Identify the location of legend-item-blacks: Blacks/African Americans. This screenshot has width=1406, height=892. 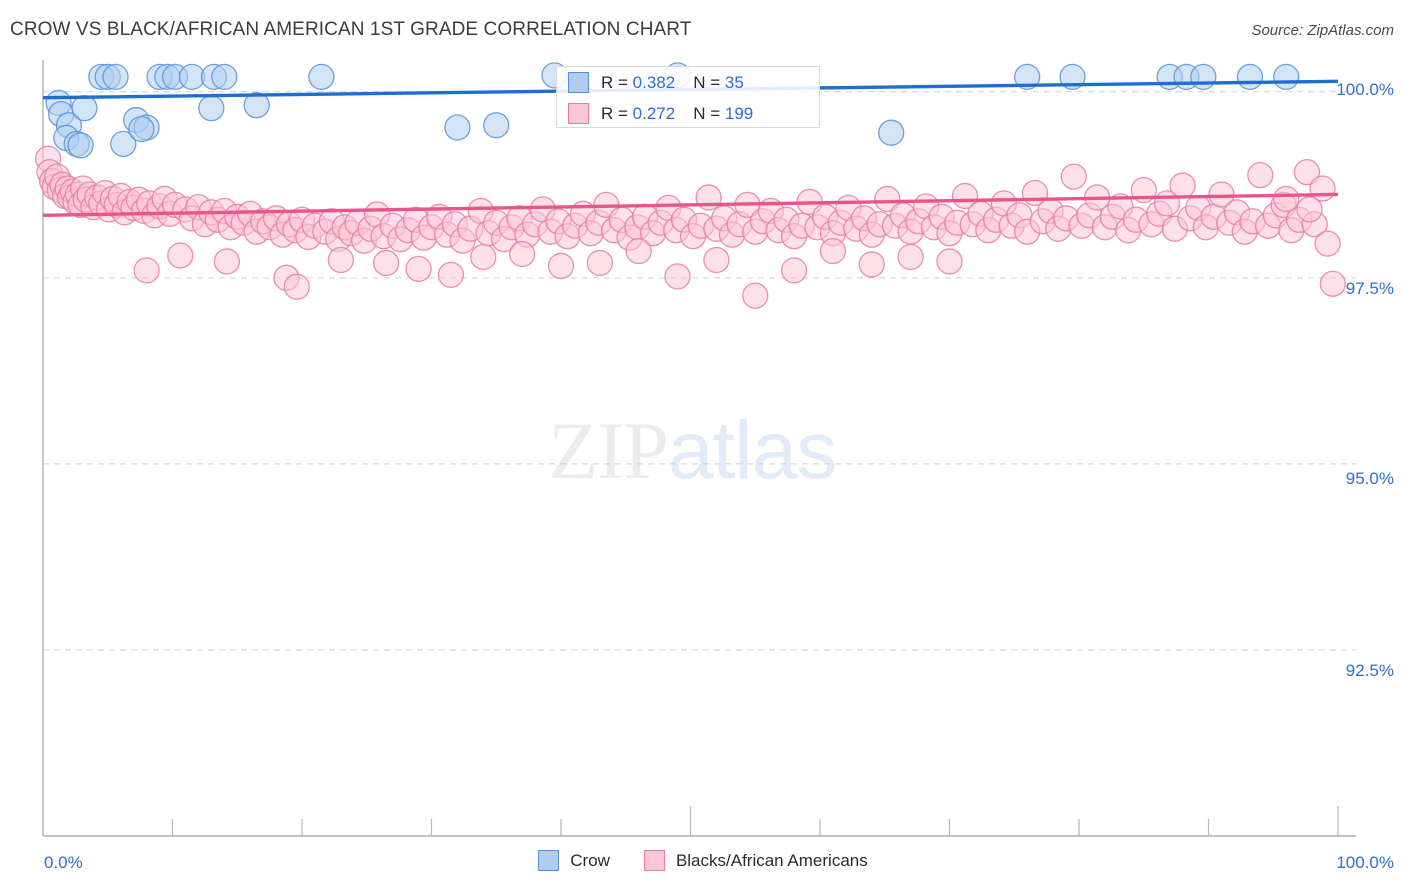
(755, 860).